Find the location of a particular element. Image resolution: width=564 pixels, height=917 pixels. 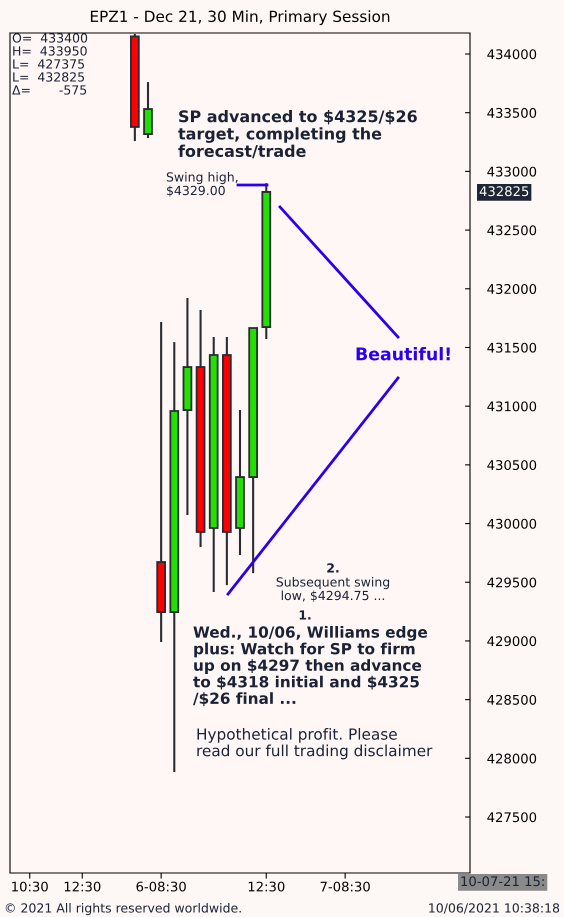

annotation: O= 433400 is located at coordinates (50, 38).